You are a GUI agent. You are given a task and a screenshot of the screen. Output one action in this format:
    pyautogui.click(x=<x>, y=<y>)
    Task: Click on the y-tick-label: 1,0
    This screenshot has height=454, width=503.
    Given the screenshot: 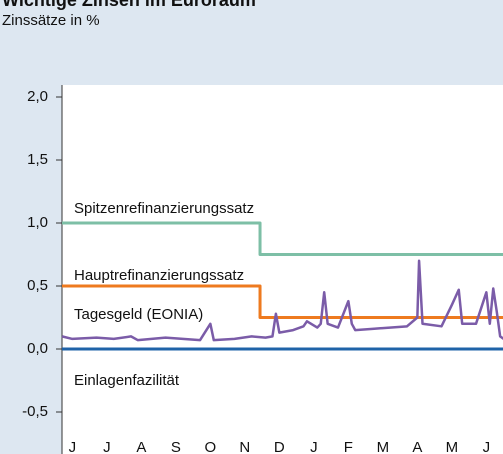 What is the action you would take?
    pyautogui.click(x=37, y=222)
    